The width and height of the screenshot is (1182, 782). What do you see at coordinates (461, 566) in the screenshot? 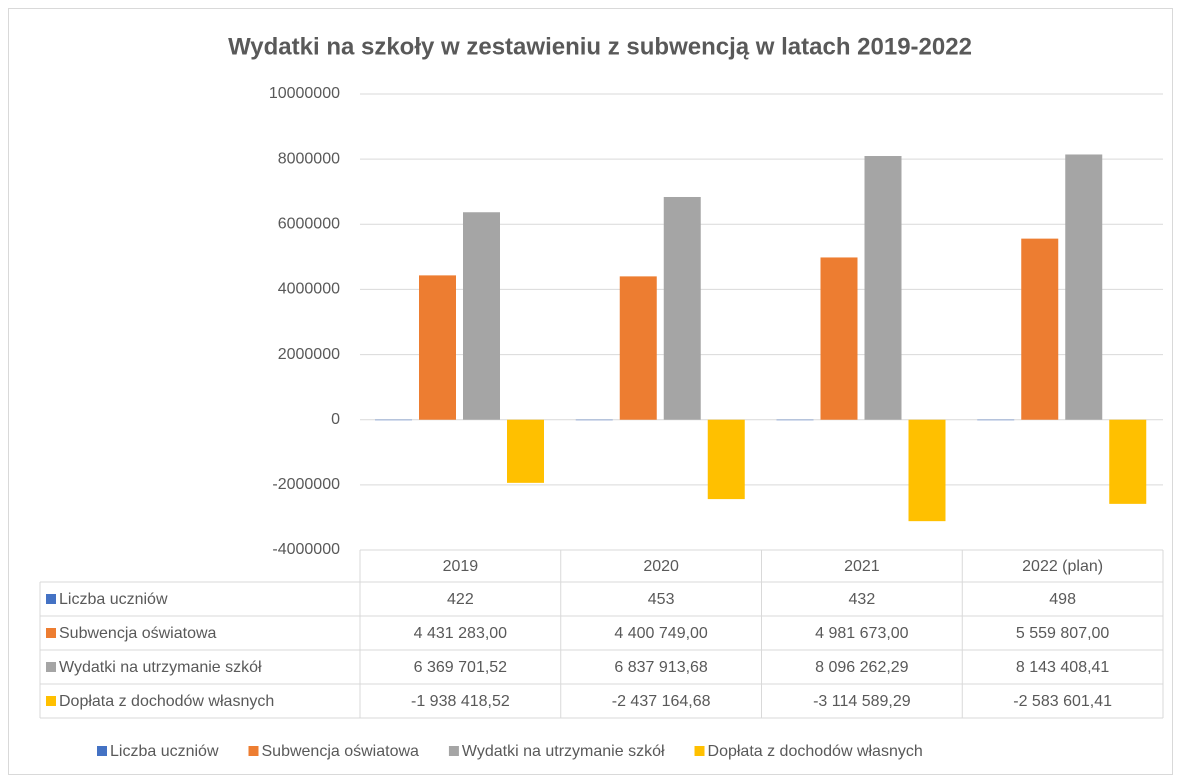
I see `x-tick-label: 2019` at bounding box center [461, 566].